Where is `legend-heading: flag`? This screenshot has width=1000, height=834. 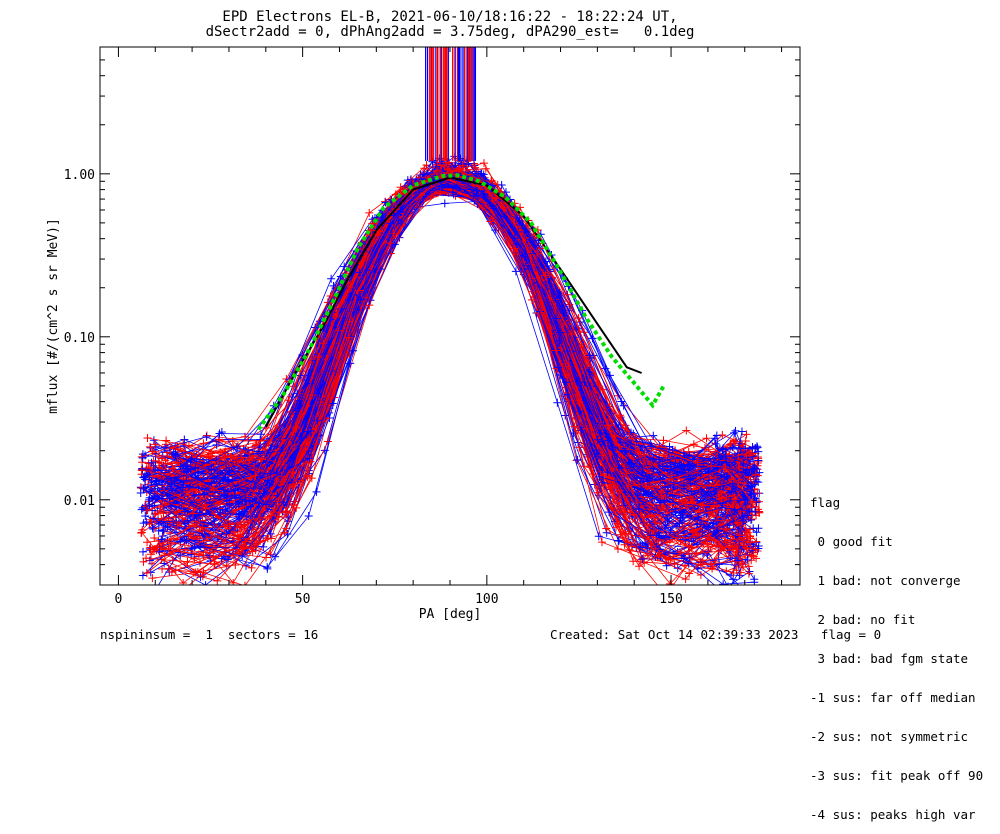 legend-heading: flag is located at coordinates (825, 502).